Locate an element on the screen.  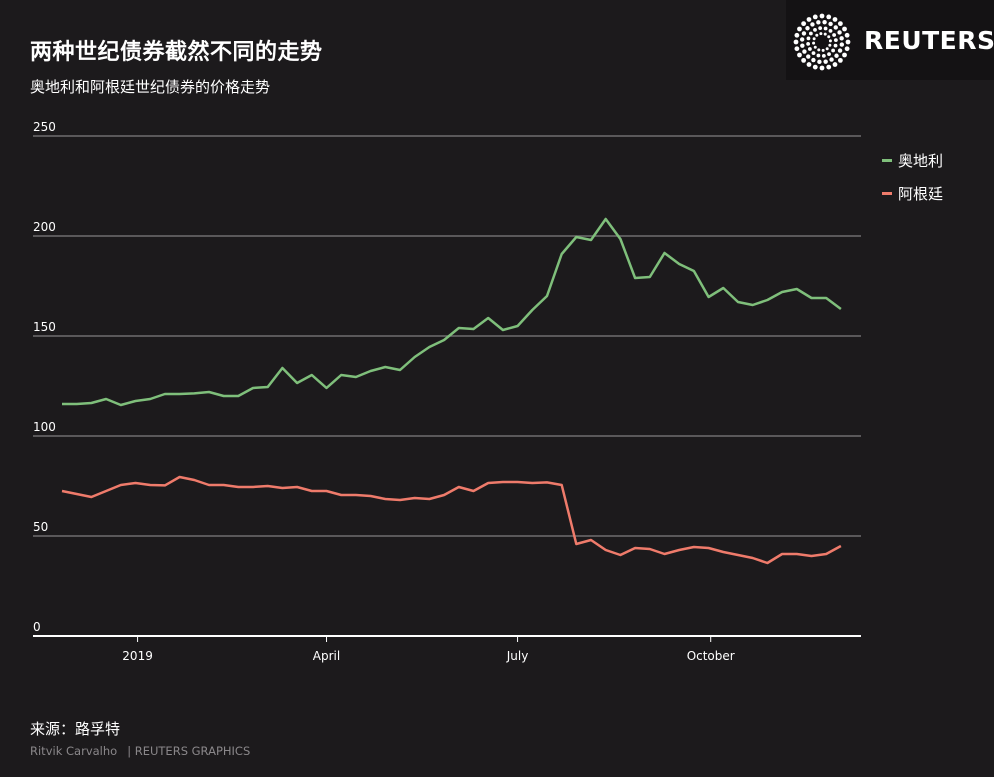
credits: Ritvik Carvalho | REUTERS GRAPHICS is located at coordinates (140, 751).